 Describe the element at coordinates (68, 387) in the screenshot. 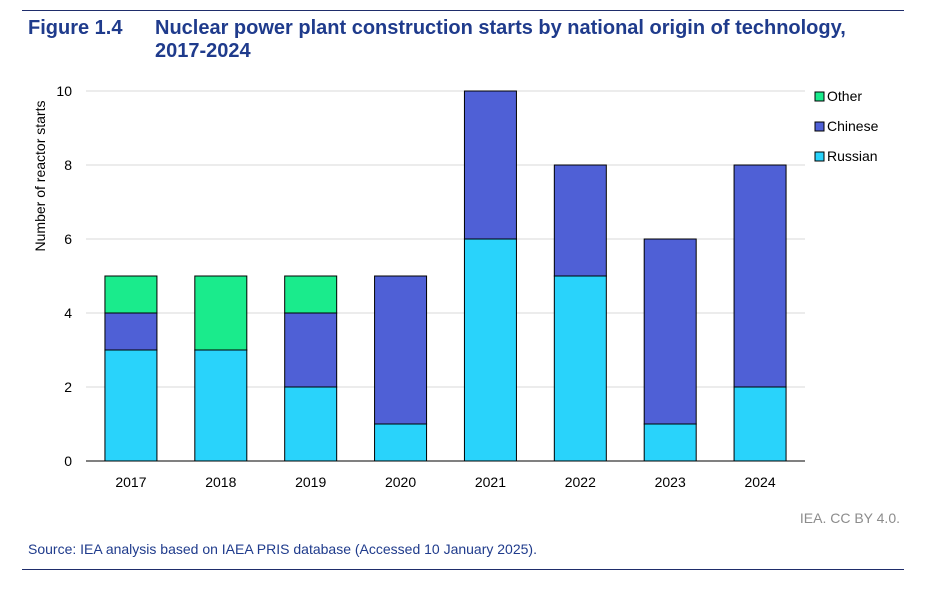

I see `y-tick-label: 2` at that location.